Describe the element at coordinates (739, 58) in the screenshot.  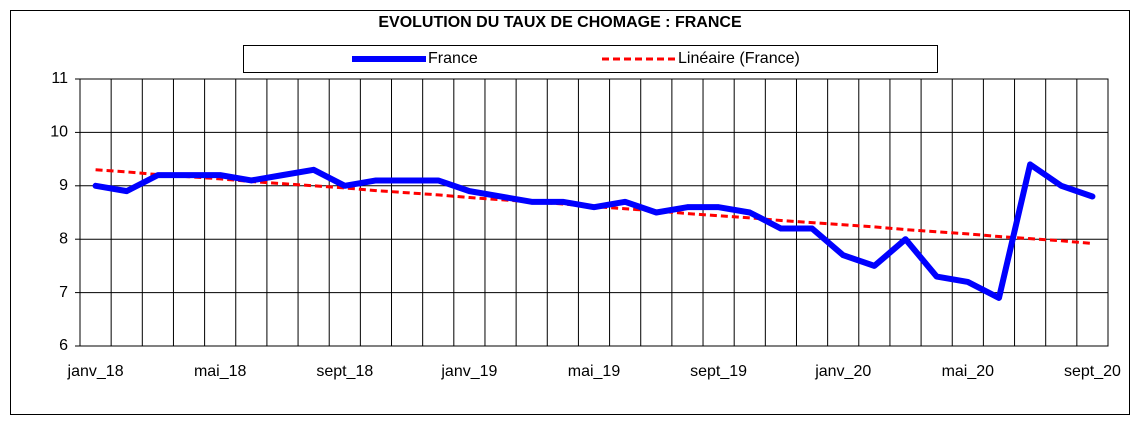
I see `legend-label: Linéaire (France)` at that location.